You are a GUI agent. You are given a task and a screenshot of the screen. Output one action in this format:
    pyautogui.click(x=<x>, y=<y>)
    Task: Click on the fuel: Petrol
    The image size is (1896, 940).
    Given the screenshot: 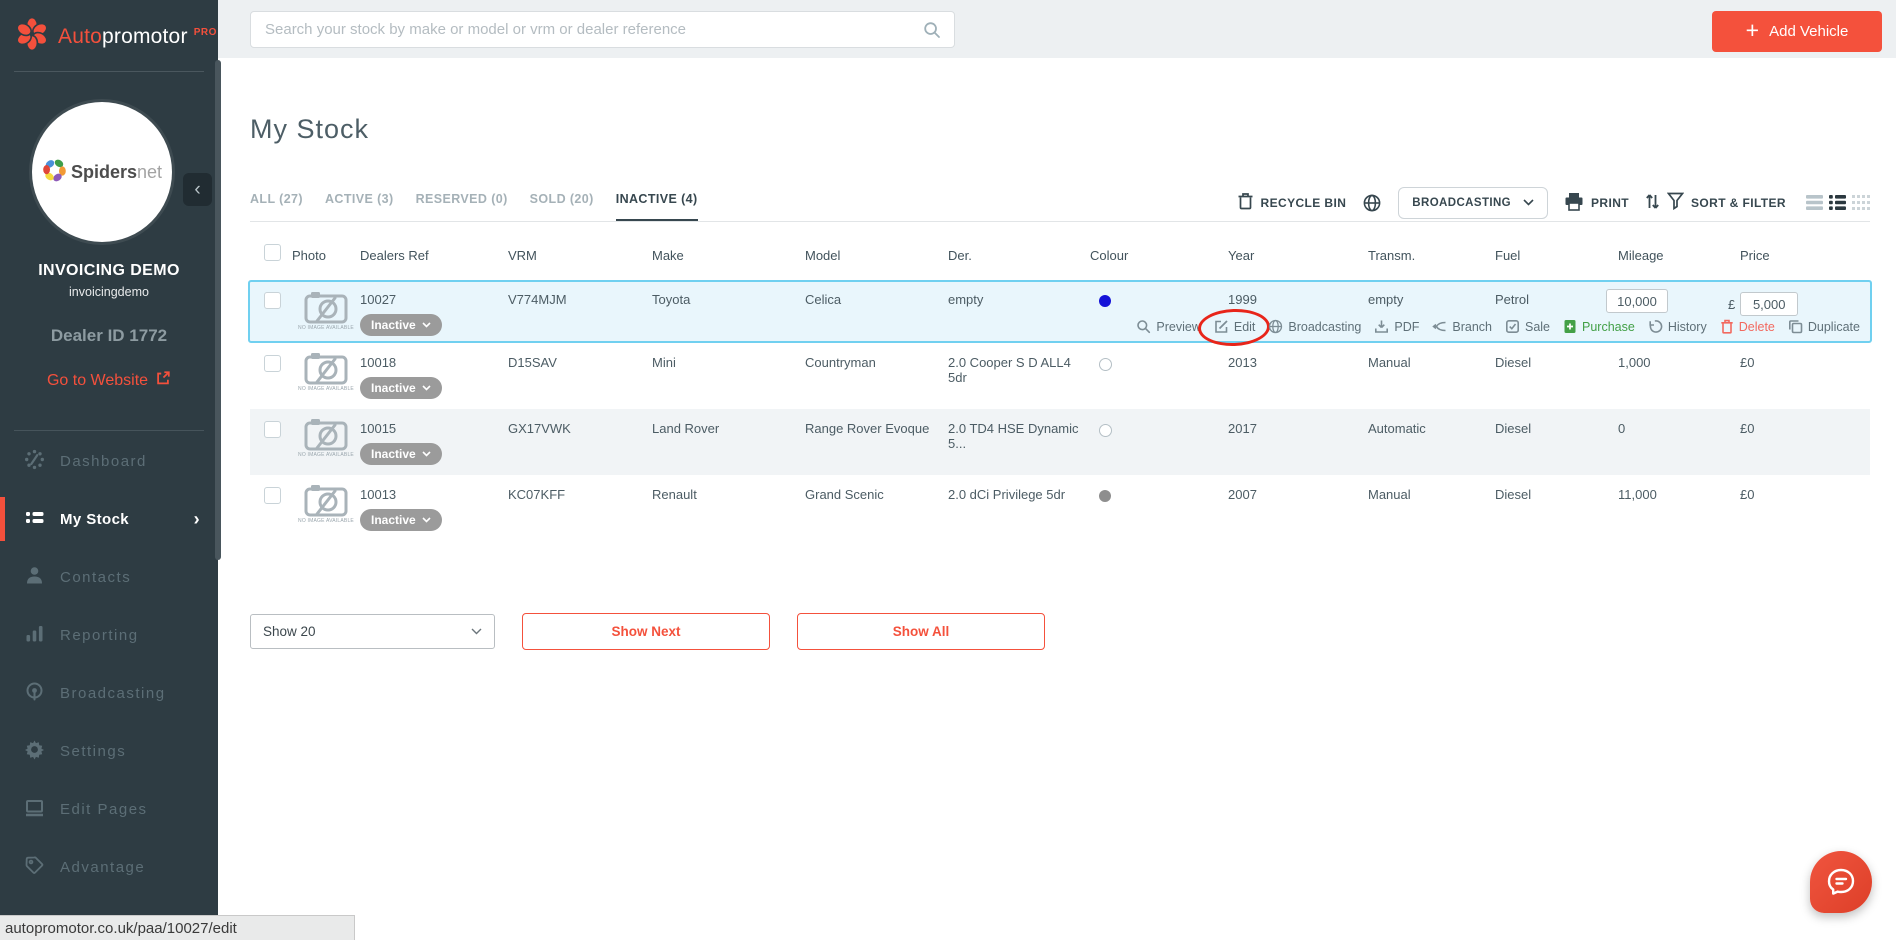 What is the action you would take?
    pyautogui.click(x=1512, y=299)
    